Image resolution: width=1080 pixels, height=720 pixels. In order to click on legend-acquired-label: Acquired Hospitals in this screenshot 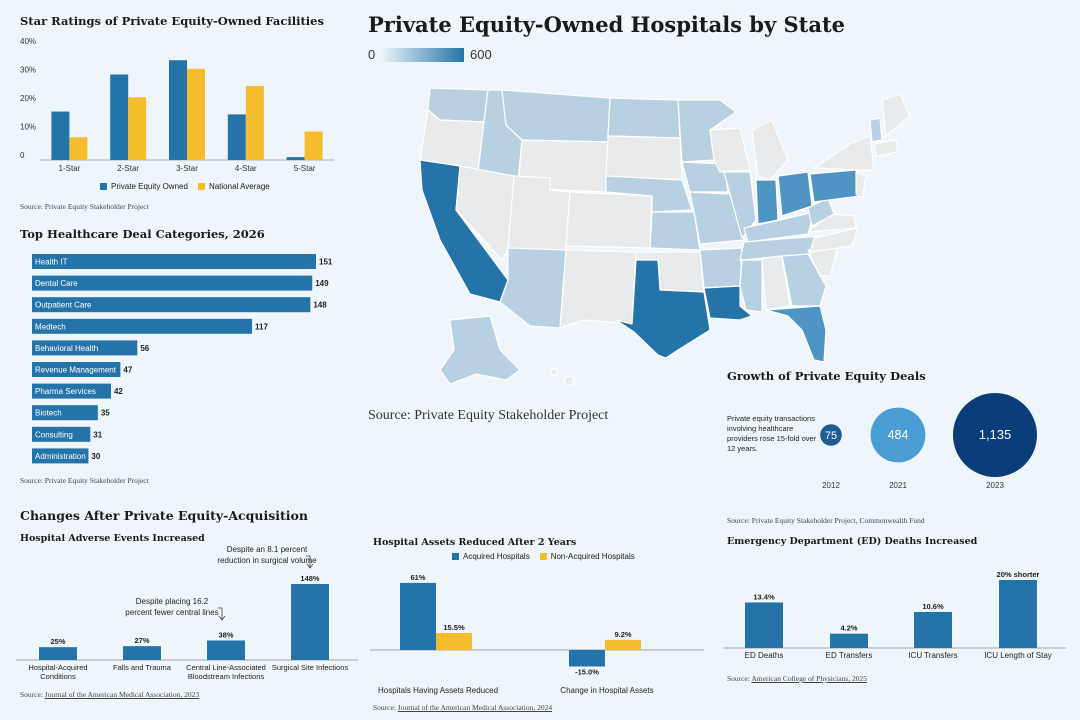, I will do `click(496, 556)`.